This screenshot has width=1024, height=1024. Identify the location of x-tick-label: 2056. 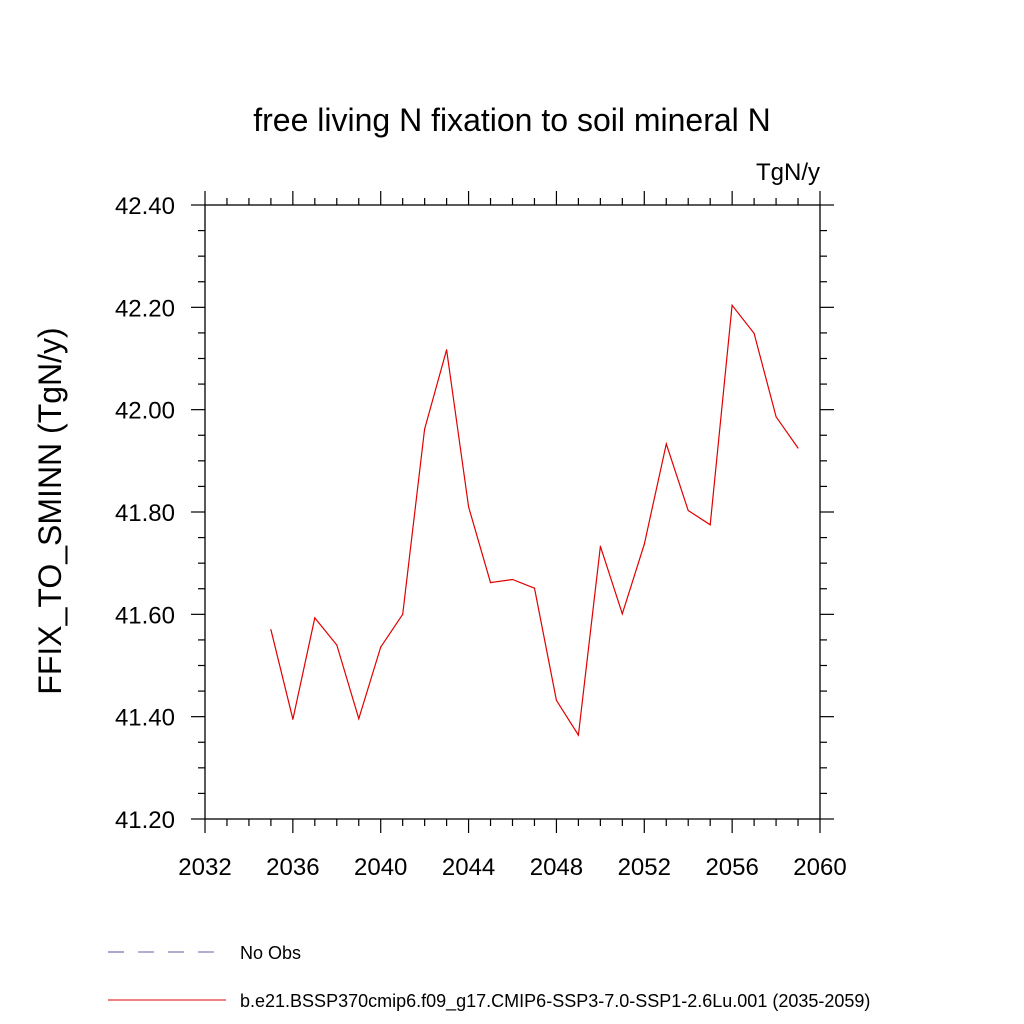
(731, 867).